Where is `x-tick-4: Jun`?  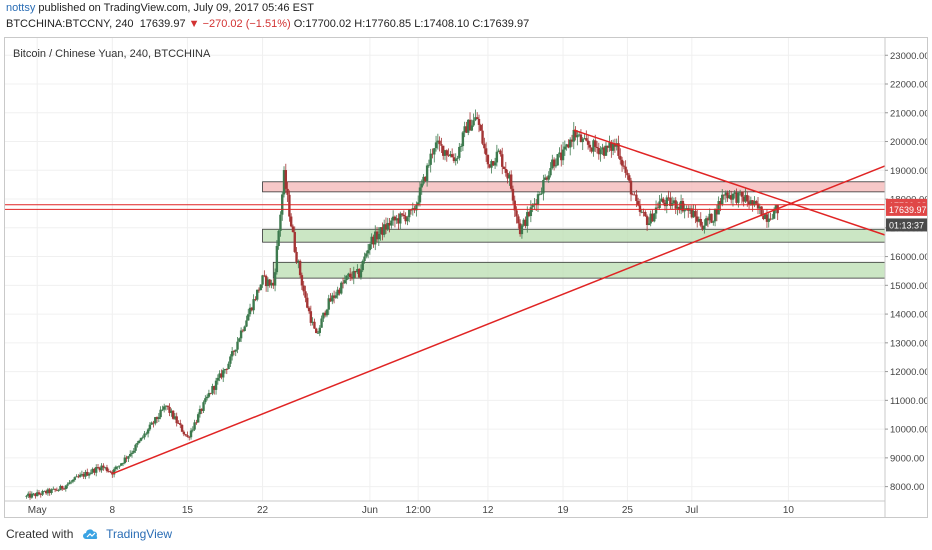
x-tick-4: Jun is located at coordinates (370, 510).